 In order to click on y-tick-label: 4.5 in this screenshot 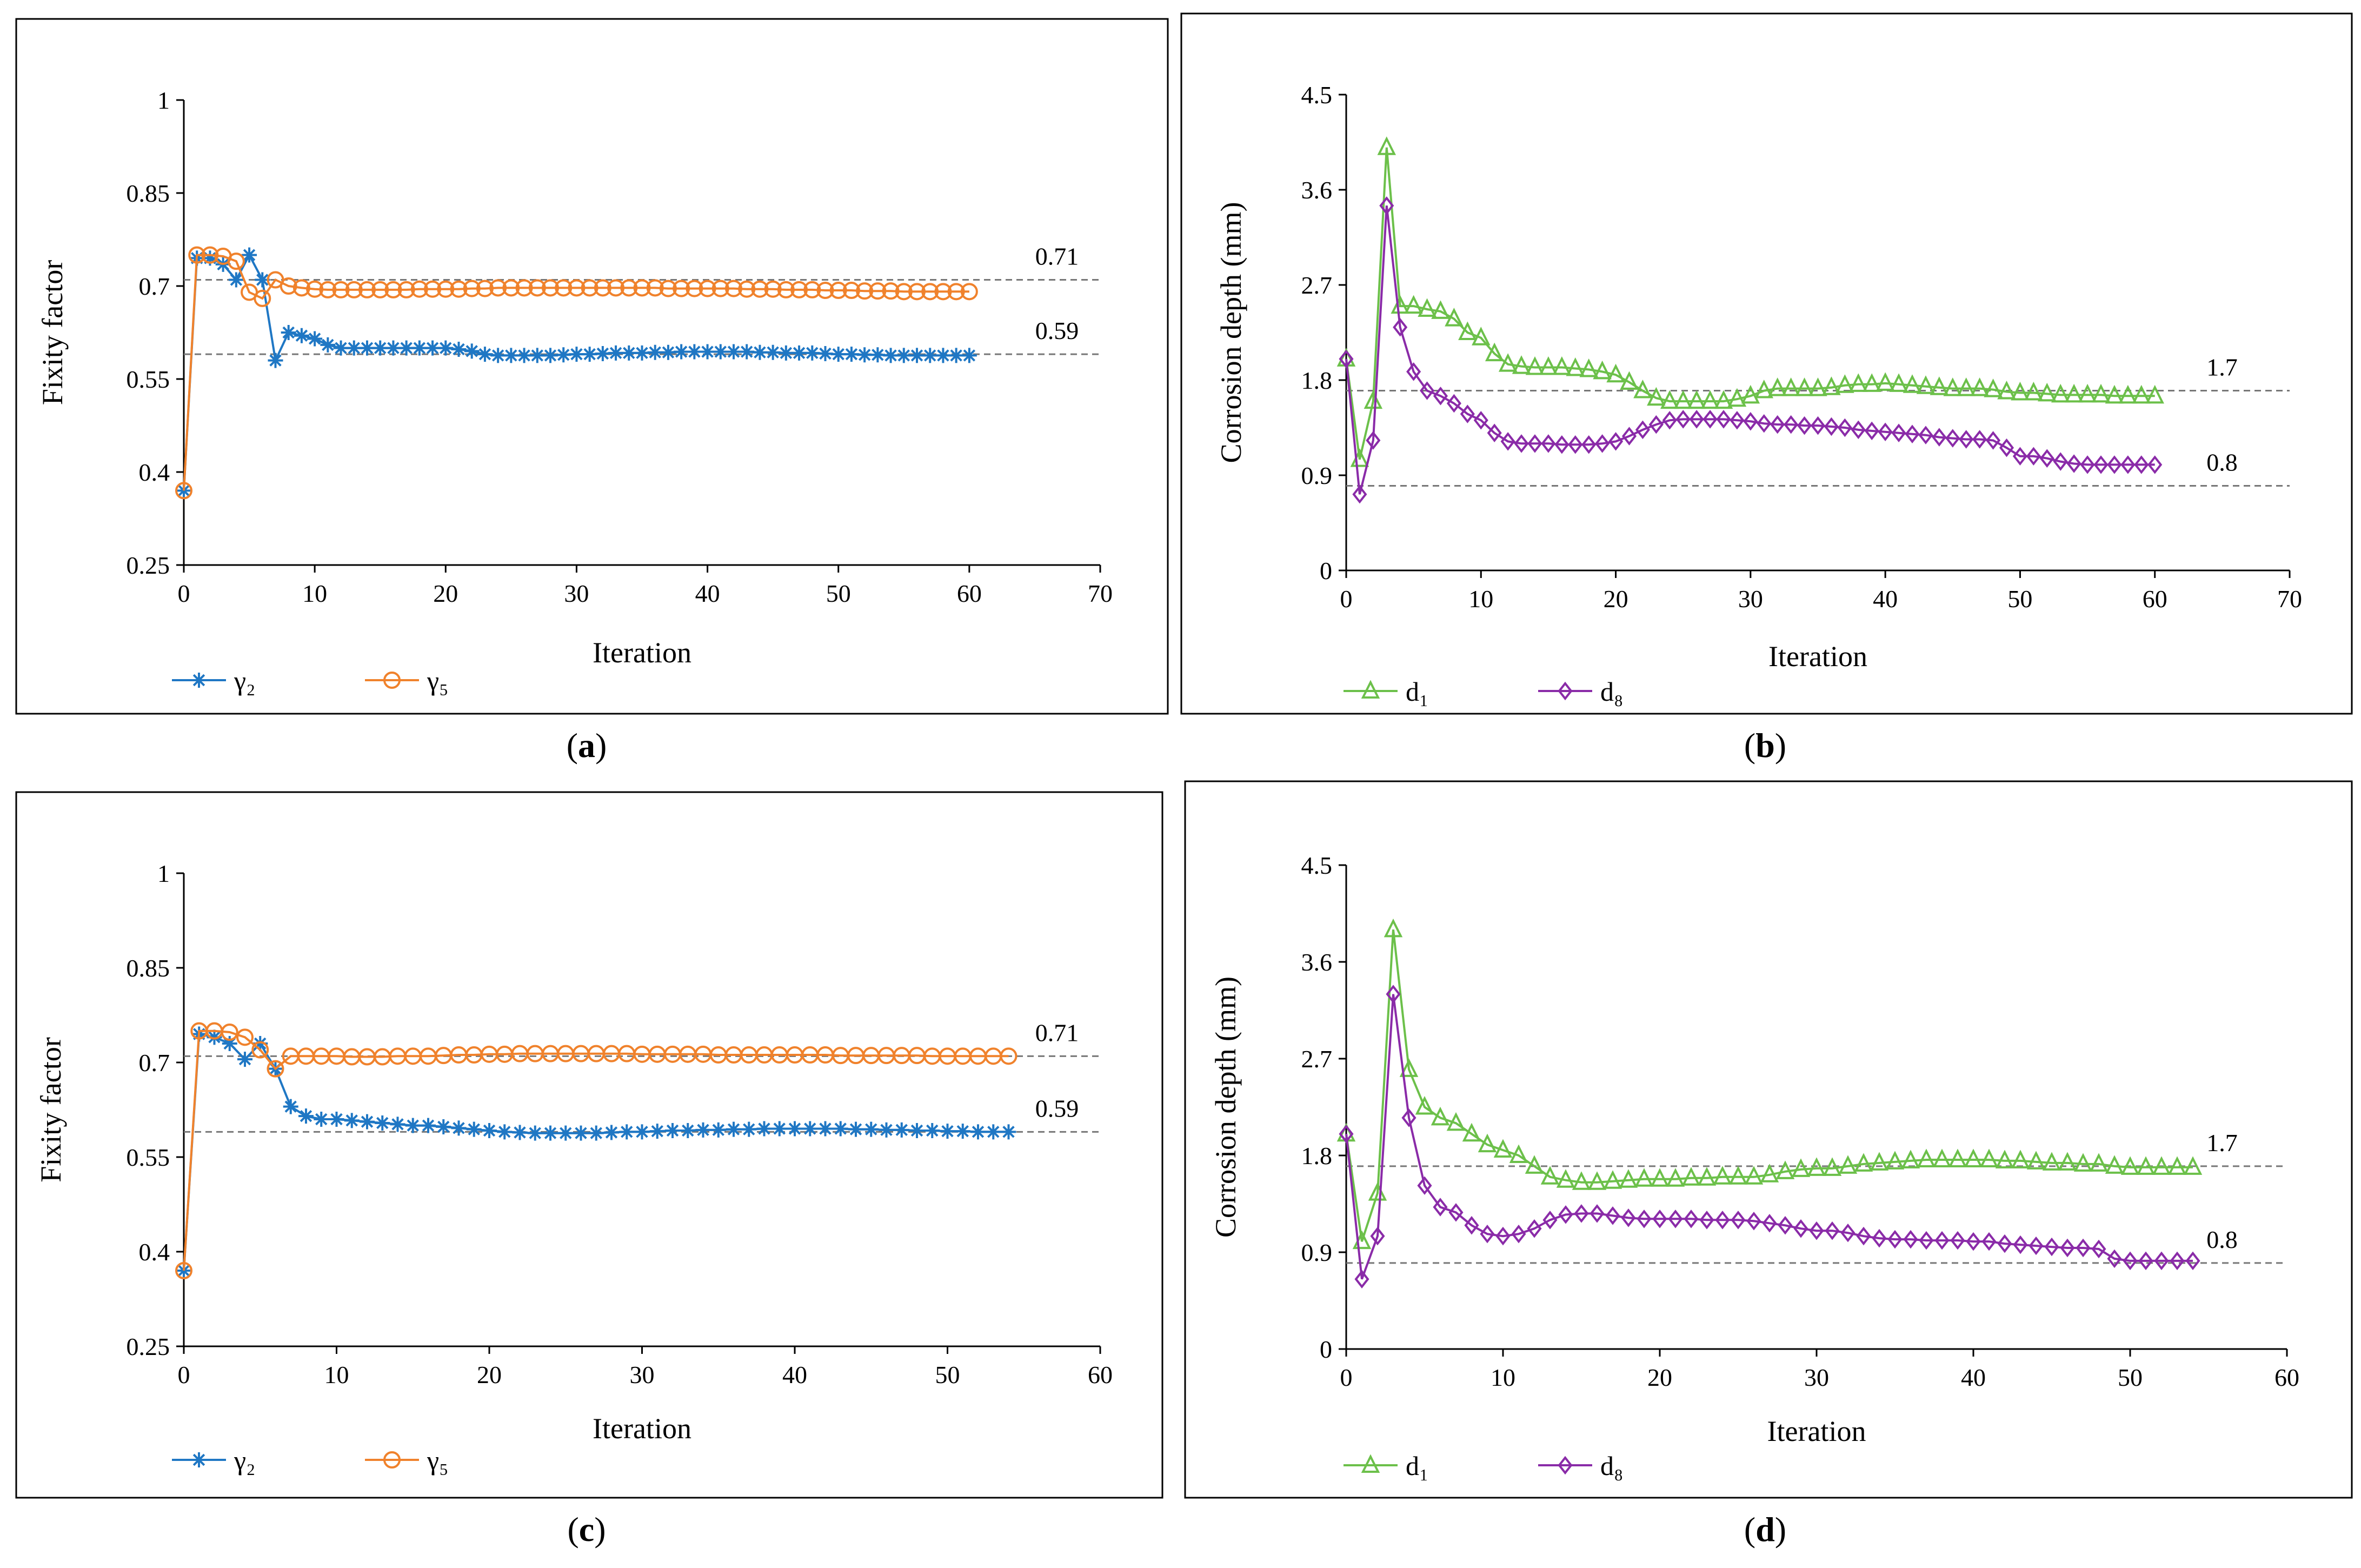, I will do `click(1317, 95)`.